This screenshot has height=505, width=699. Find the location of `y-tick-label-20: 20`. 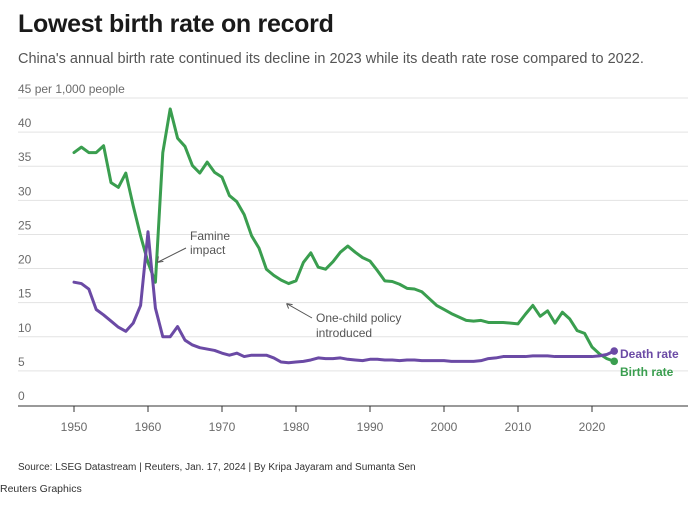

y-tick-label-20: 20 is located at coordinates (25, 260).